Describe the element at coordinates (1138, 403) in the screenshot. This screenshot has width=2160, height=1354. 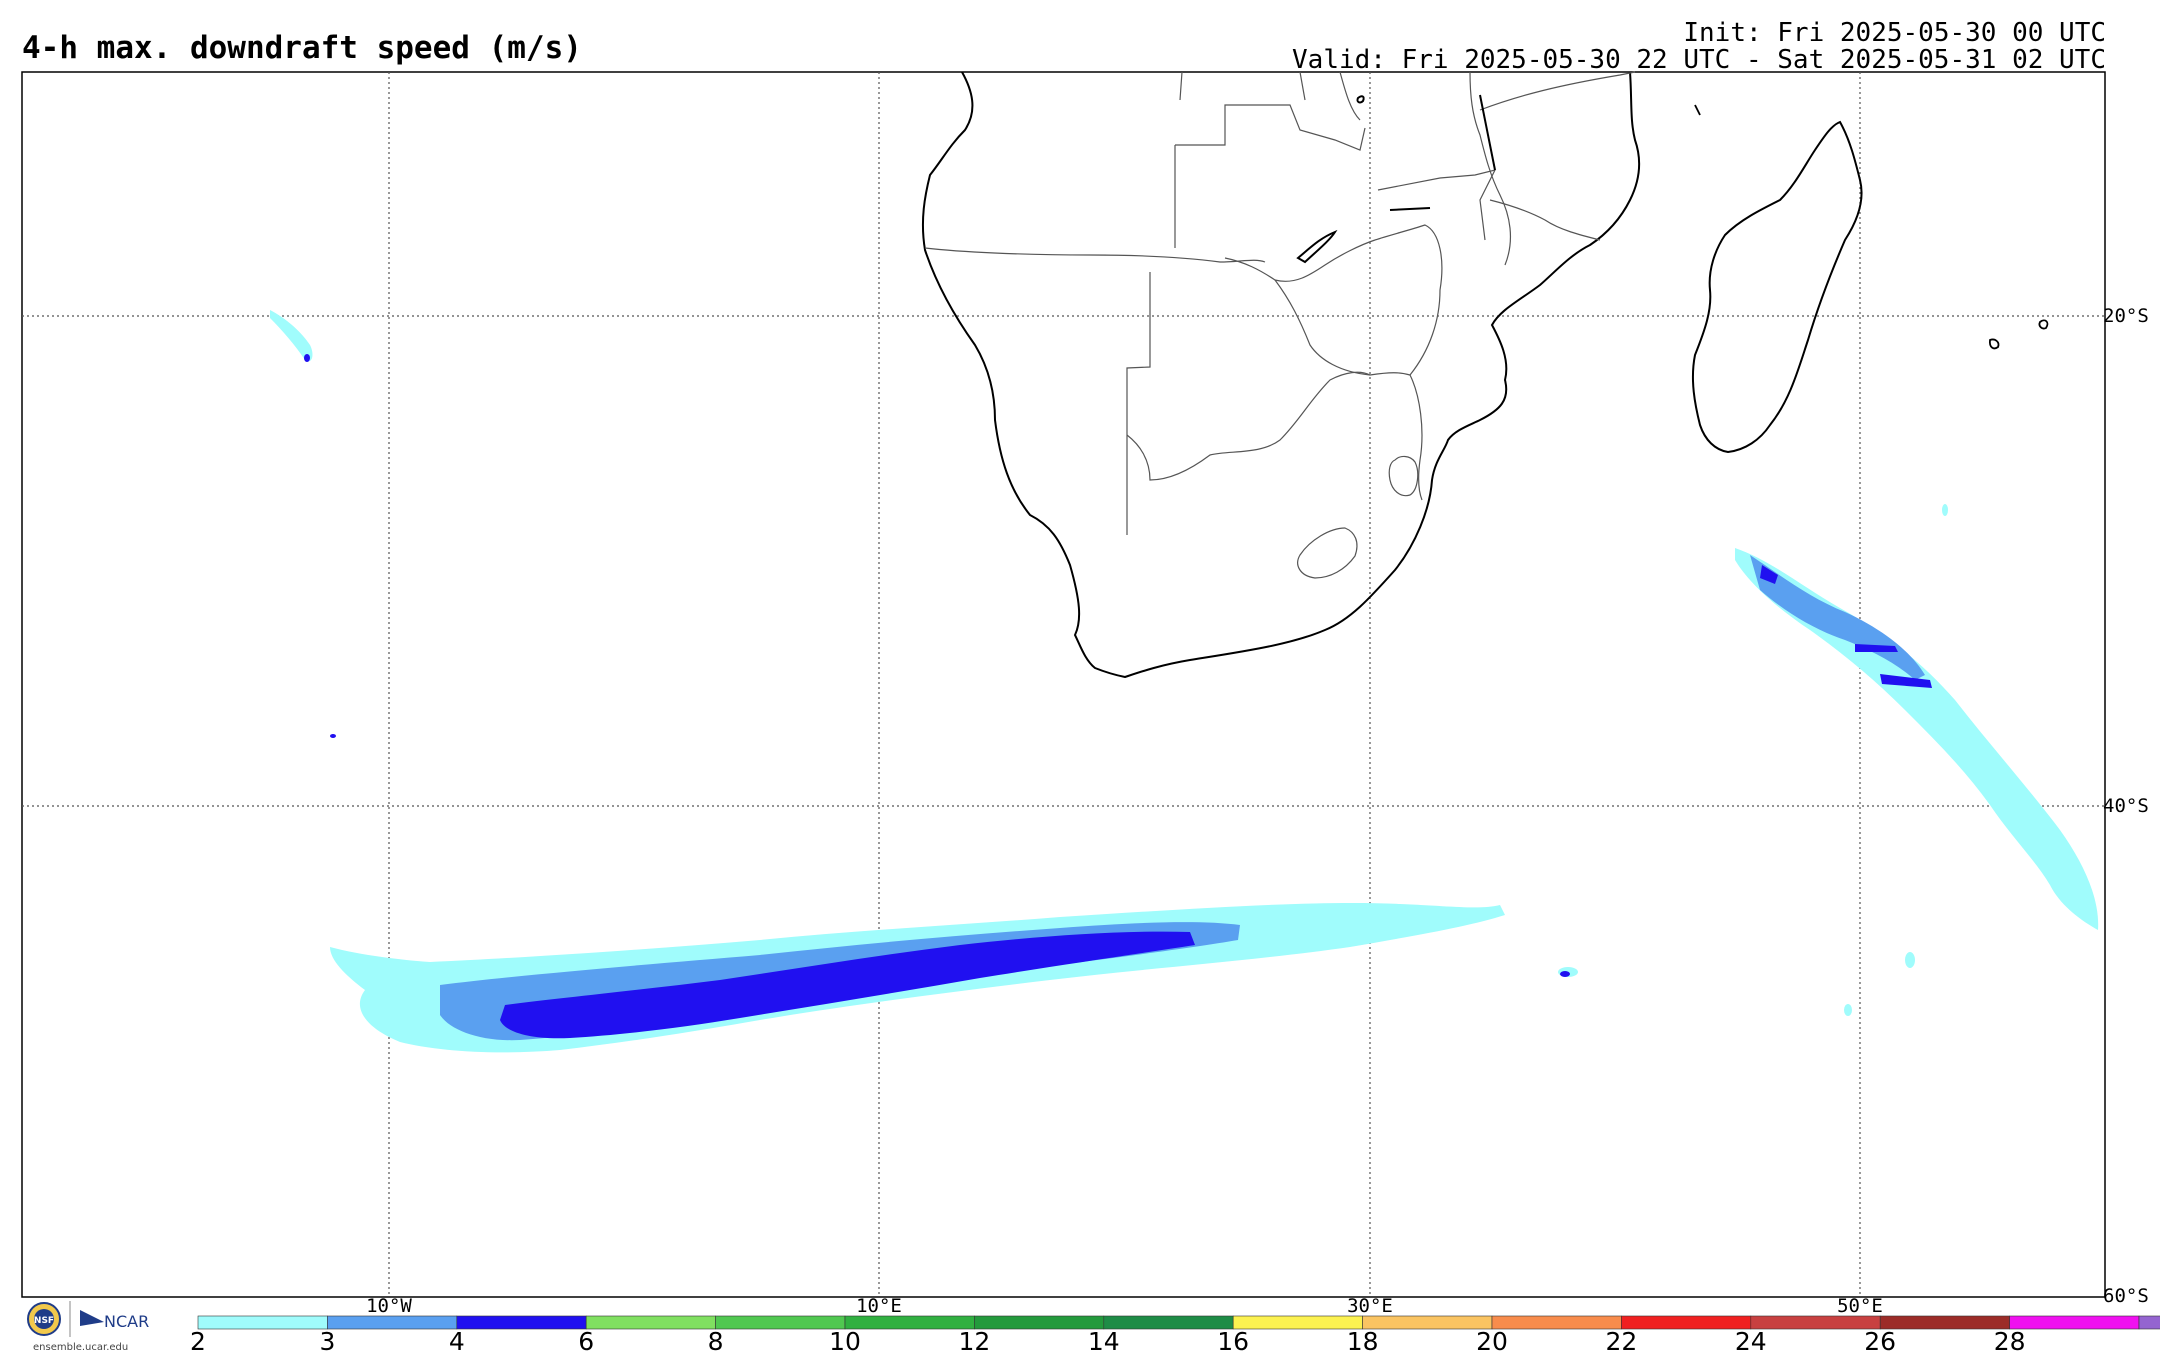
I see `border-namibia-botswana` at that location.